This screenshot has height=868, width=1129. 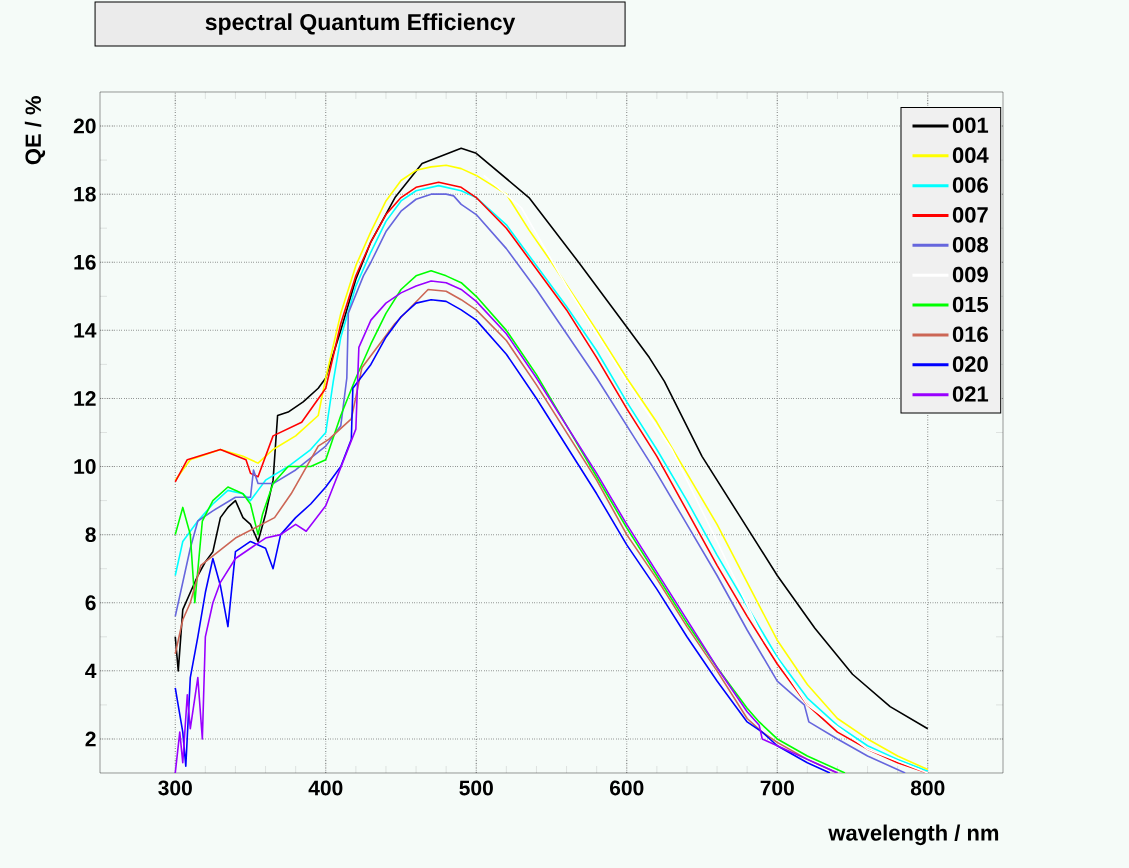 I want to click on x-tick-label: 400, so click(x=325, y=788).